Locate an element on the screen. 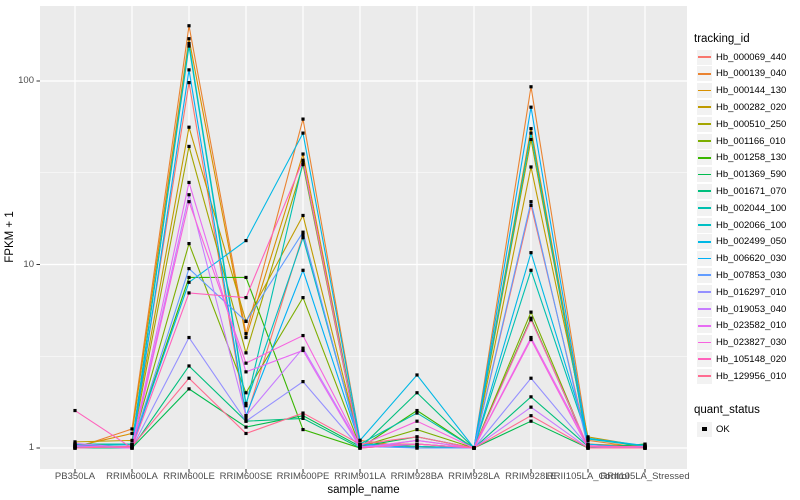 Image resolution: width=800 pixels, height=500 pixels. legend-item: Hb_000144_130 is located at coordinates (741, 91).